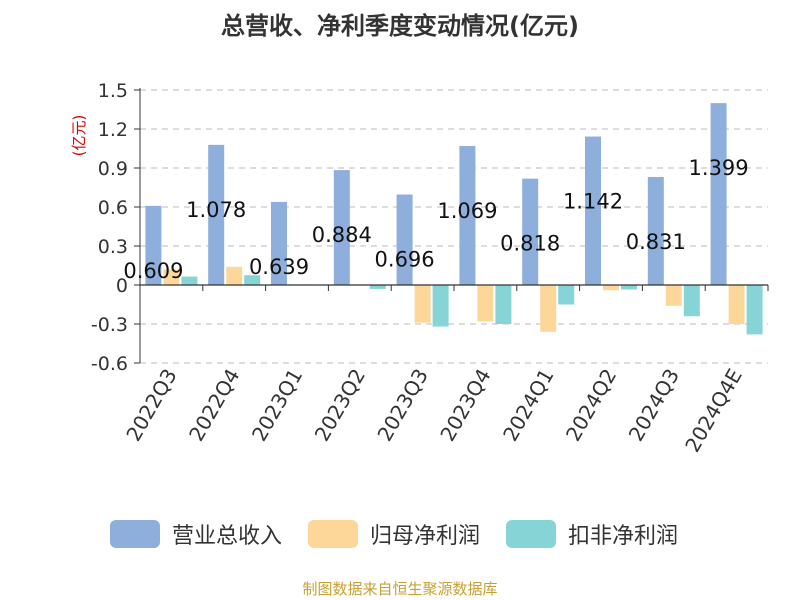 The height and width of the screenshot is (600, 800). I want to click on y-tick-label: 0.6, so click(113, 208).